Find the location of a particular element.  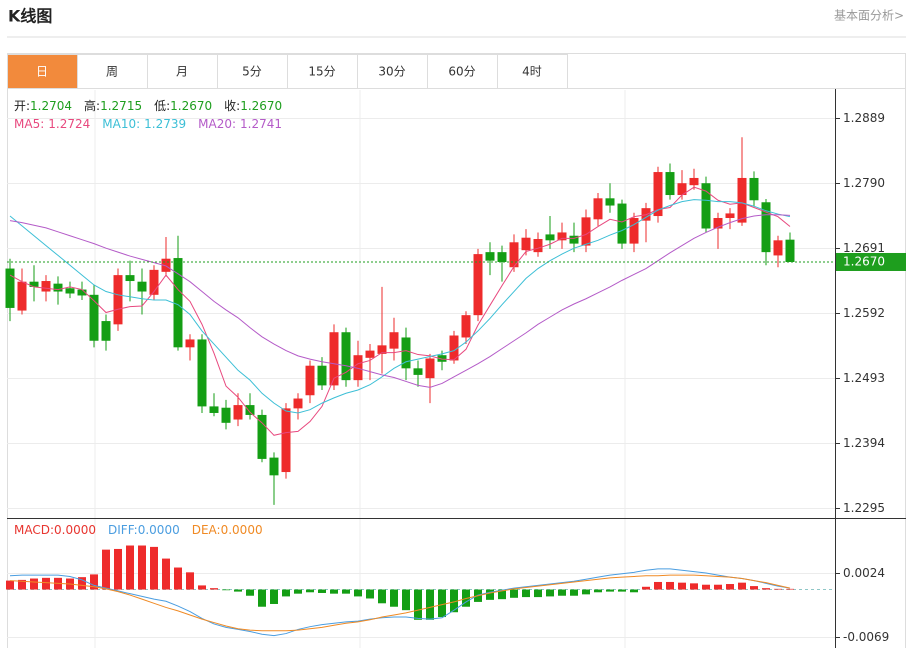

last-price-label: 1.2670 is located at coordinates (864, 261).